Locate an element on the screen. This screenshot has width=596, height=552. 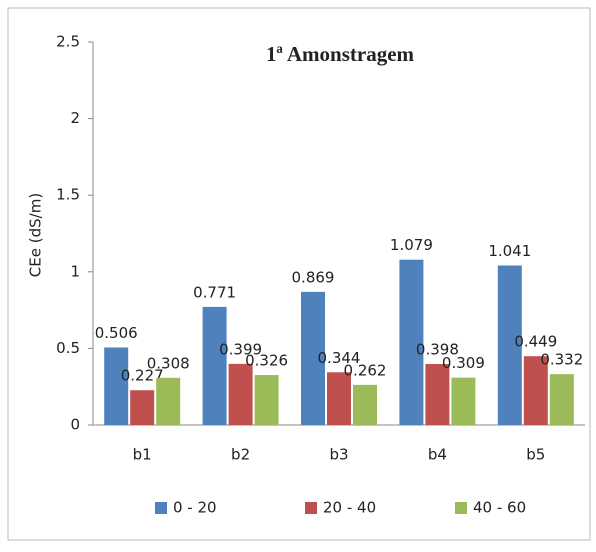
data-label: 0.399 is located at coordinates (240, 349).